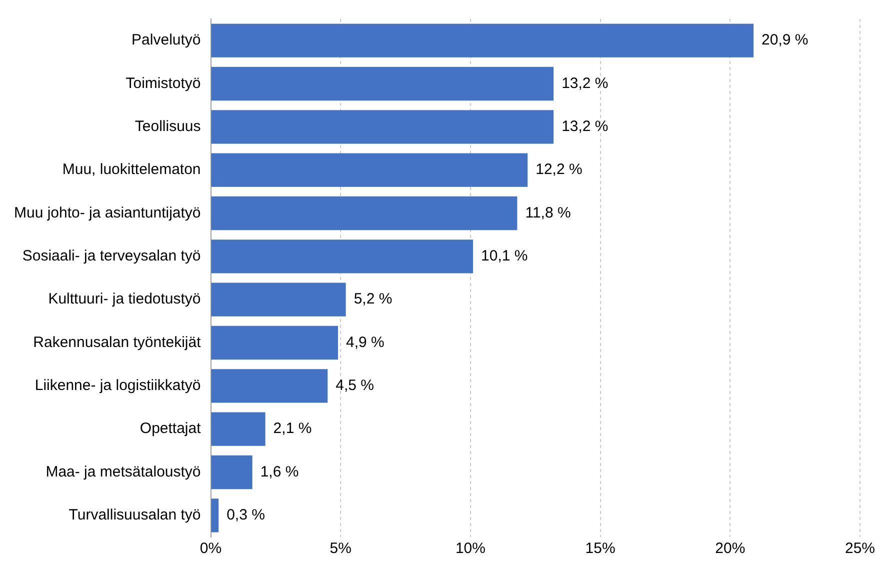  I want to click on data-label: 11,8 %, so click(548, 213).